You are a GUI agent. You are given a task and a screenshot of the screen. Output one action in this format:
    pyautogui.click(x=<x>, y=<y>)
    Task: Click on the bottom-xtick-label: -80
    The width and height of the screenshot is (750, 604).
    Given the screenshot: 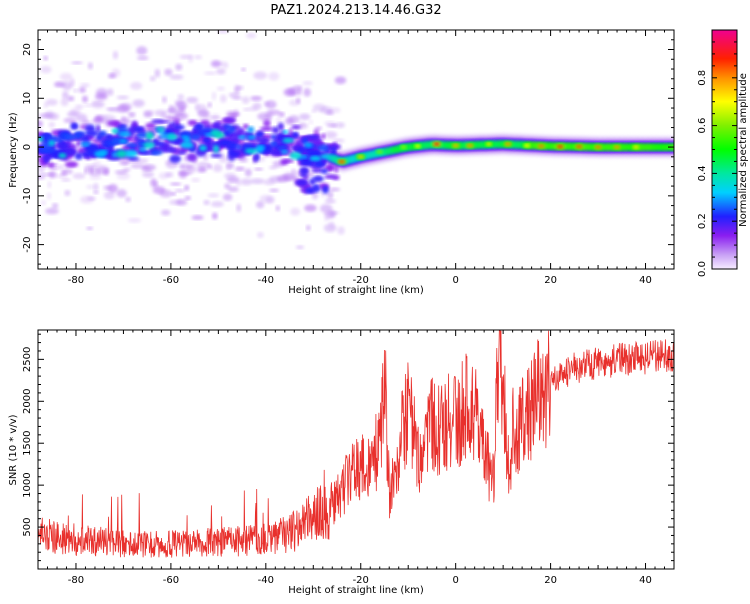 What is the action you would take?
    pyautogui.click(x=76, y=580)
    